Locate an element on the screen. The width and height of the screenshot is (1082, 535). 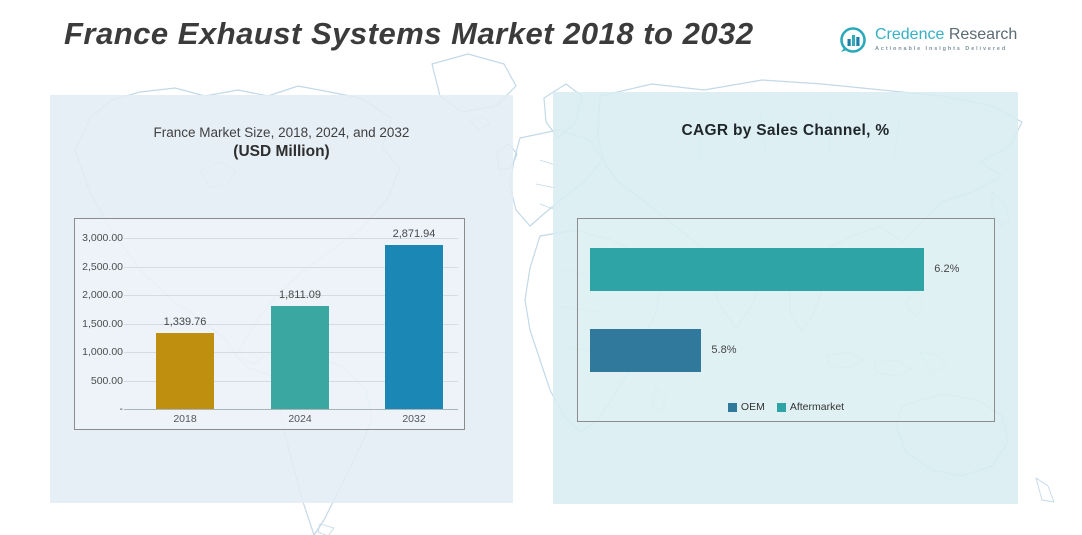
bar-value-label: 5.8% is located at coordinates (724, 349).